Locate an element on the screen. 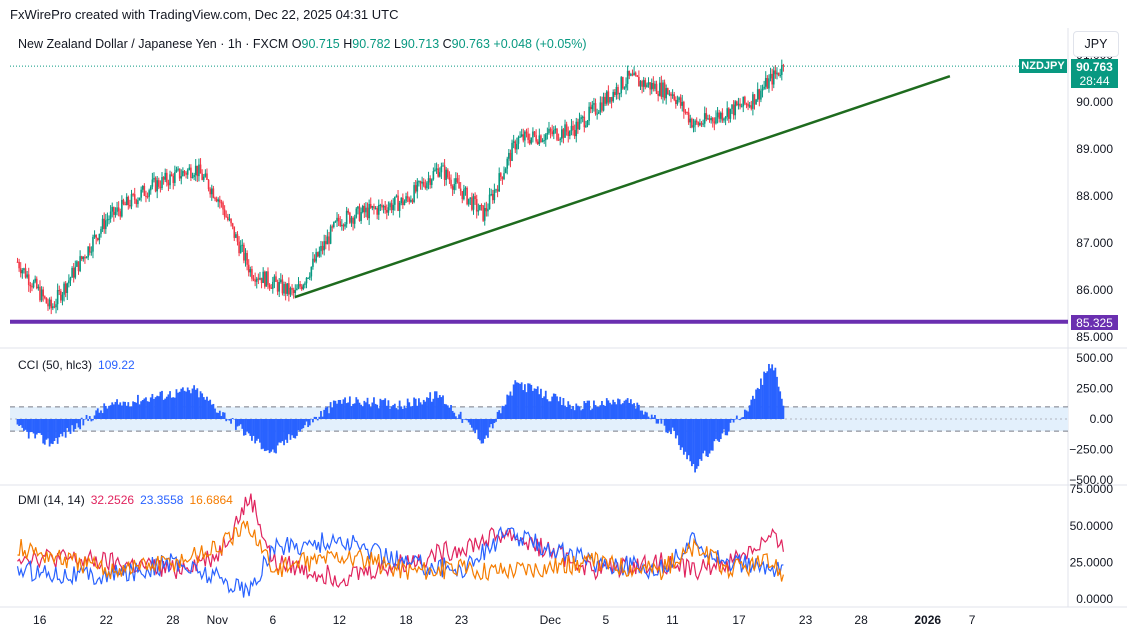 The height and width of the screenshot is (635, 1127). cci-value: 109.22 is located at coordinates (116, 365).